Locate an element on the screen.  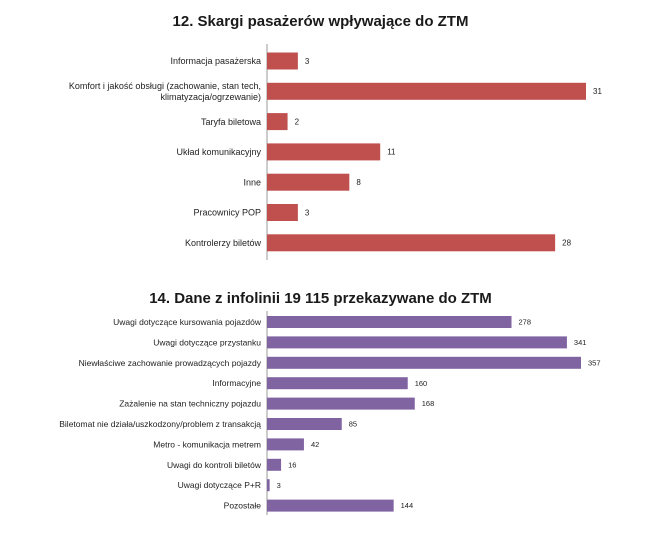
chart-1-value-label: 144 is located at coordinates (407, 505).